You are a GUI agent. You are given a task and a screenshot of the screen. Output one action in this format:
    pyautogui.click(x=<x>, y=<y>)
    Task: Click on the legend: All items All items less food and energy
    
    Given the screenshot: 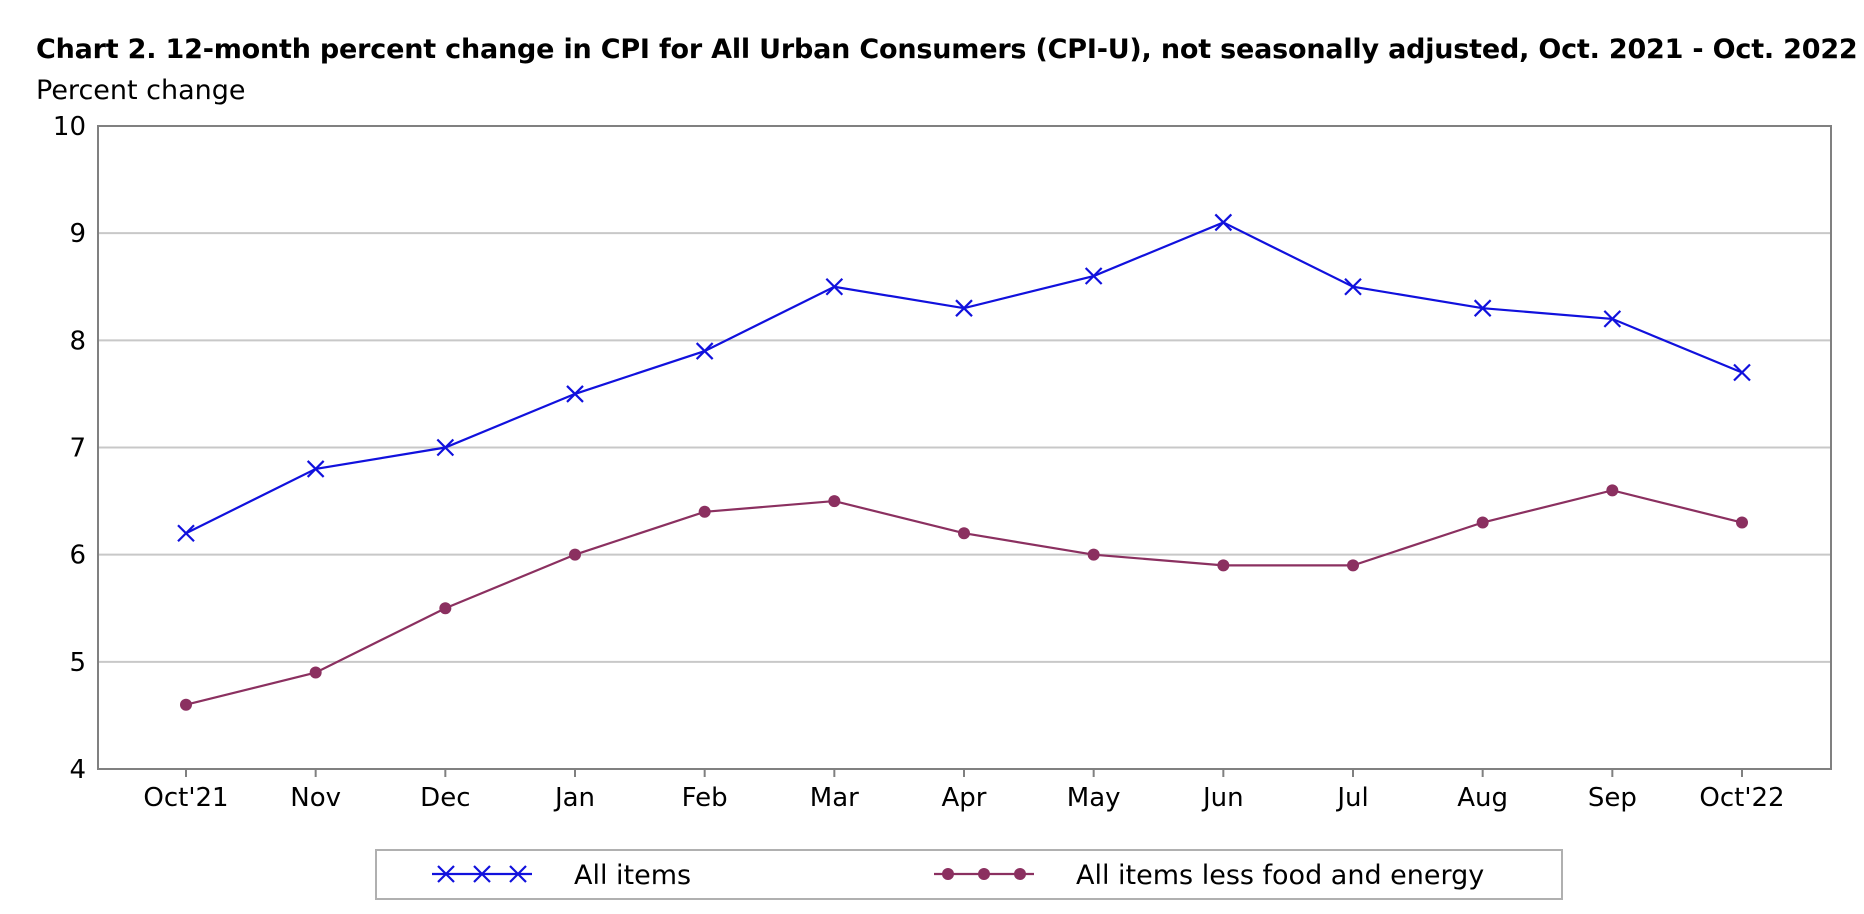 What is the action you would take?
    pyautogui.click(x=969, y=874)
    